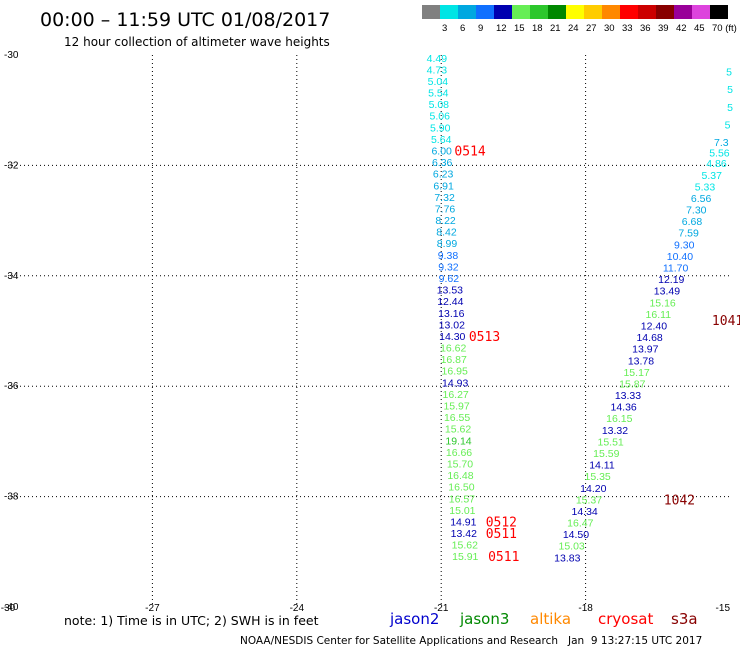  Describe the element at coordinates (641, 361) in the screenshot. I see `wave-height-value: 13.78` at that location.